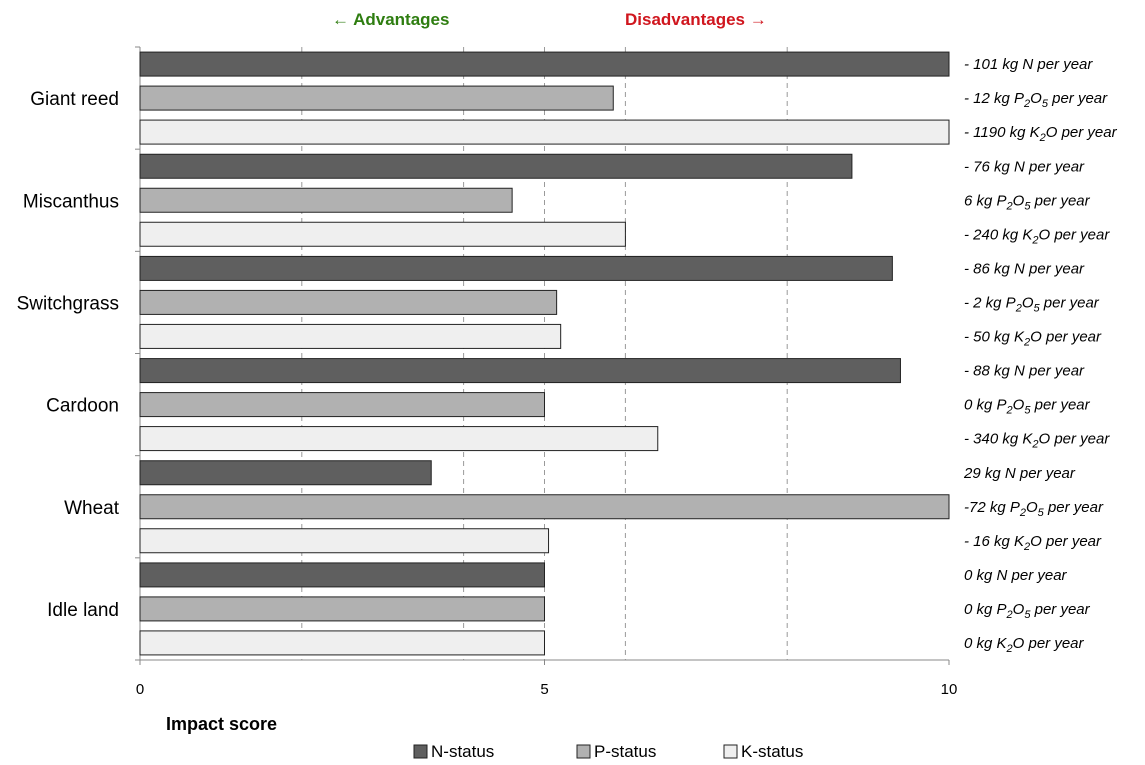 This screenshot has width=1145, height=765. I want to click on annotation-label: -72 kg P2O5 per year, so click(1034, 509).